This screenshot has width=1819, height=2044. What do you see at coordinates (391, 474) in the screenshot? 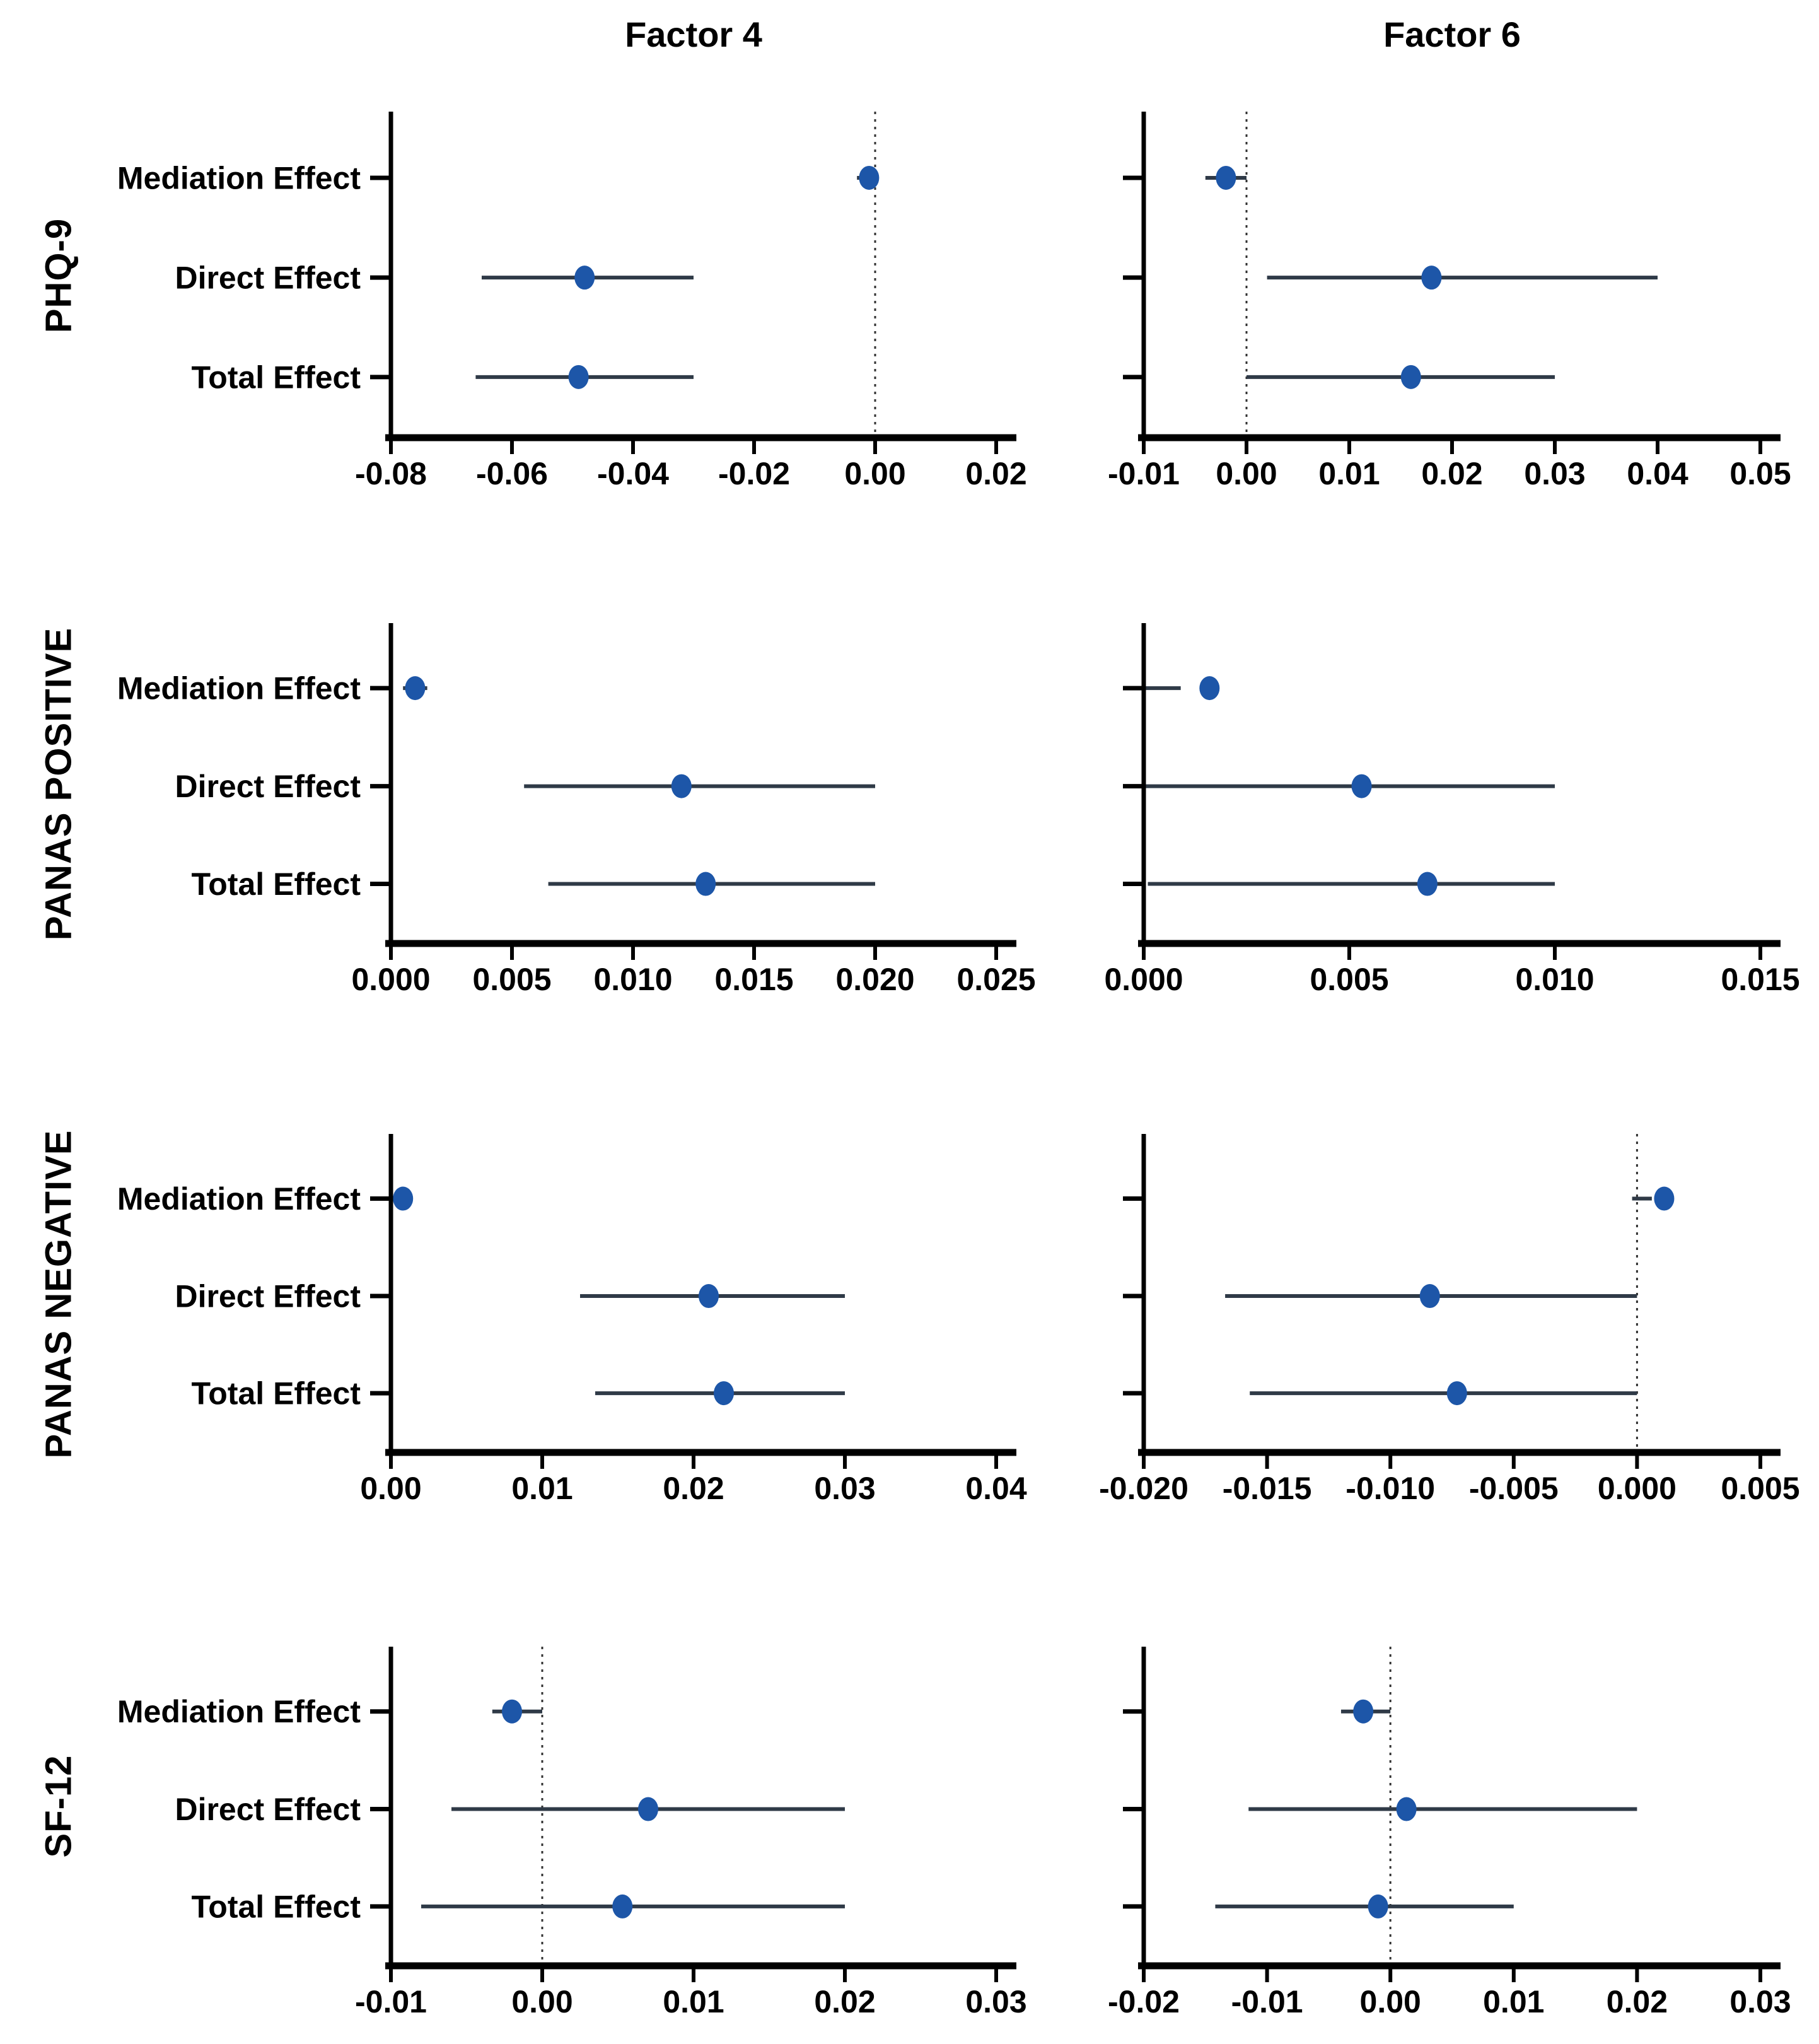
I see `x-tick-label: -0.08` at bounding box center [391, 474].